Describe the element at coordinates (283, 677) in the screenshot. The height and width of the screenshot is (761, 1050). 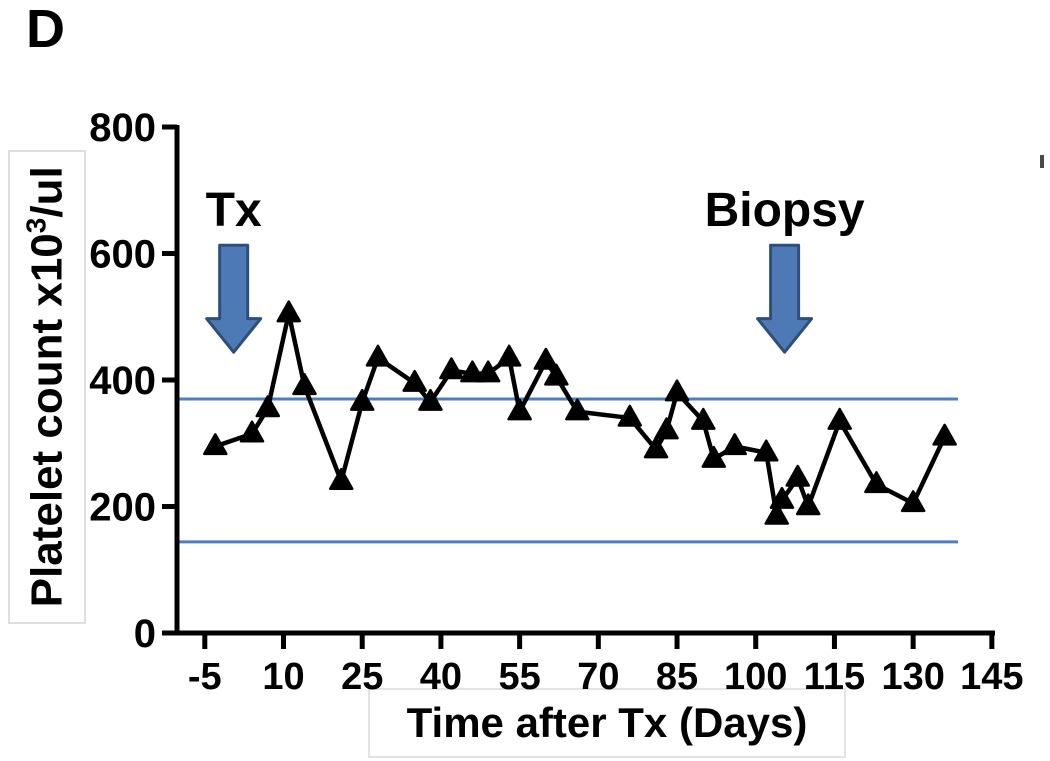
I see `x-tick-label: 10` at that location.